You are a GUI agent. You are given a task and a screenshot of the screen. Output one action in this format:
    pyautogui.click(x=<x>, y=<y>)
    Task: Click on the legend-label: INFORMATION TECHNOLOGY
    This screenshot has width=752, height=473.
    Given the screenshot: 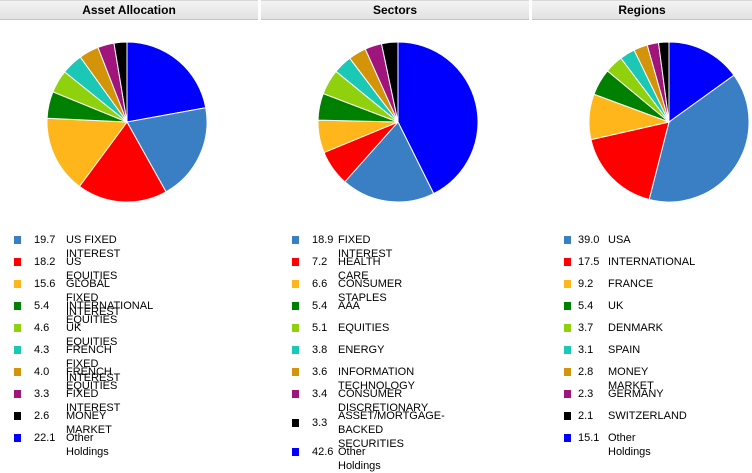 What is the action you would take?
    pyautogui.click(x=377, y=379)
    